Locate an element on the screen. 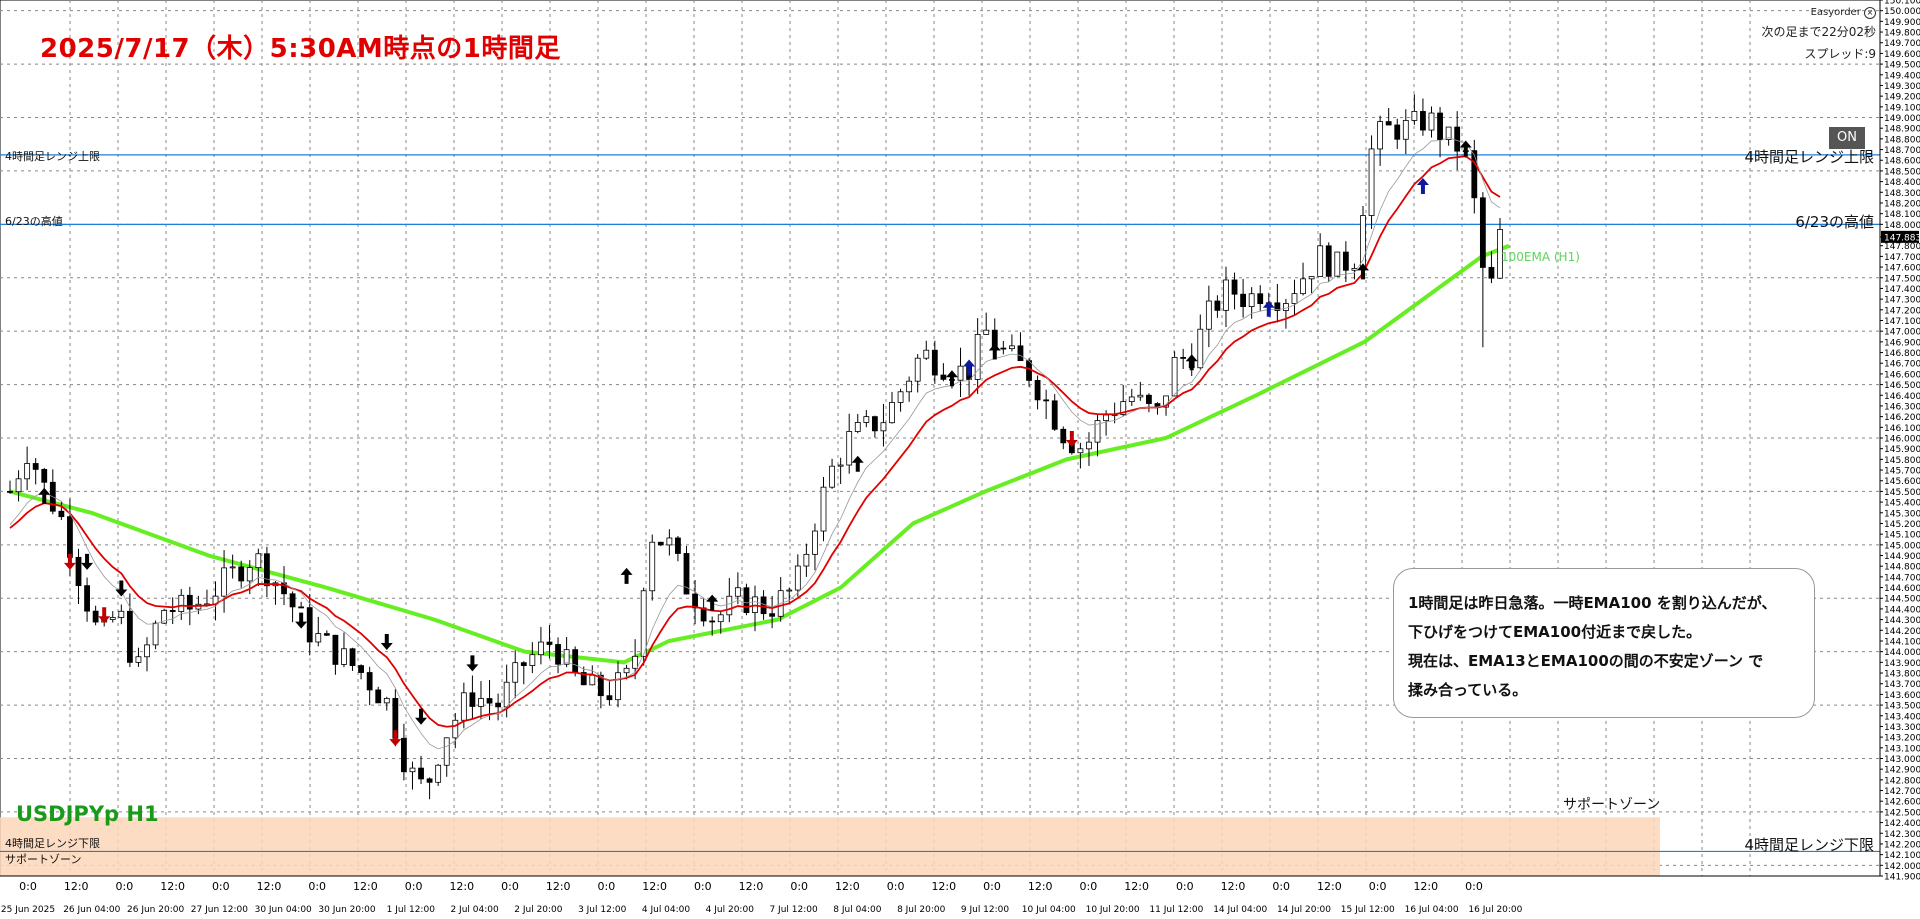 The height and width of the screenshot is (919, 1920). price-tick-label: 149.600 is located at coordinates (1902, 55).